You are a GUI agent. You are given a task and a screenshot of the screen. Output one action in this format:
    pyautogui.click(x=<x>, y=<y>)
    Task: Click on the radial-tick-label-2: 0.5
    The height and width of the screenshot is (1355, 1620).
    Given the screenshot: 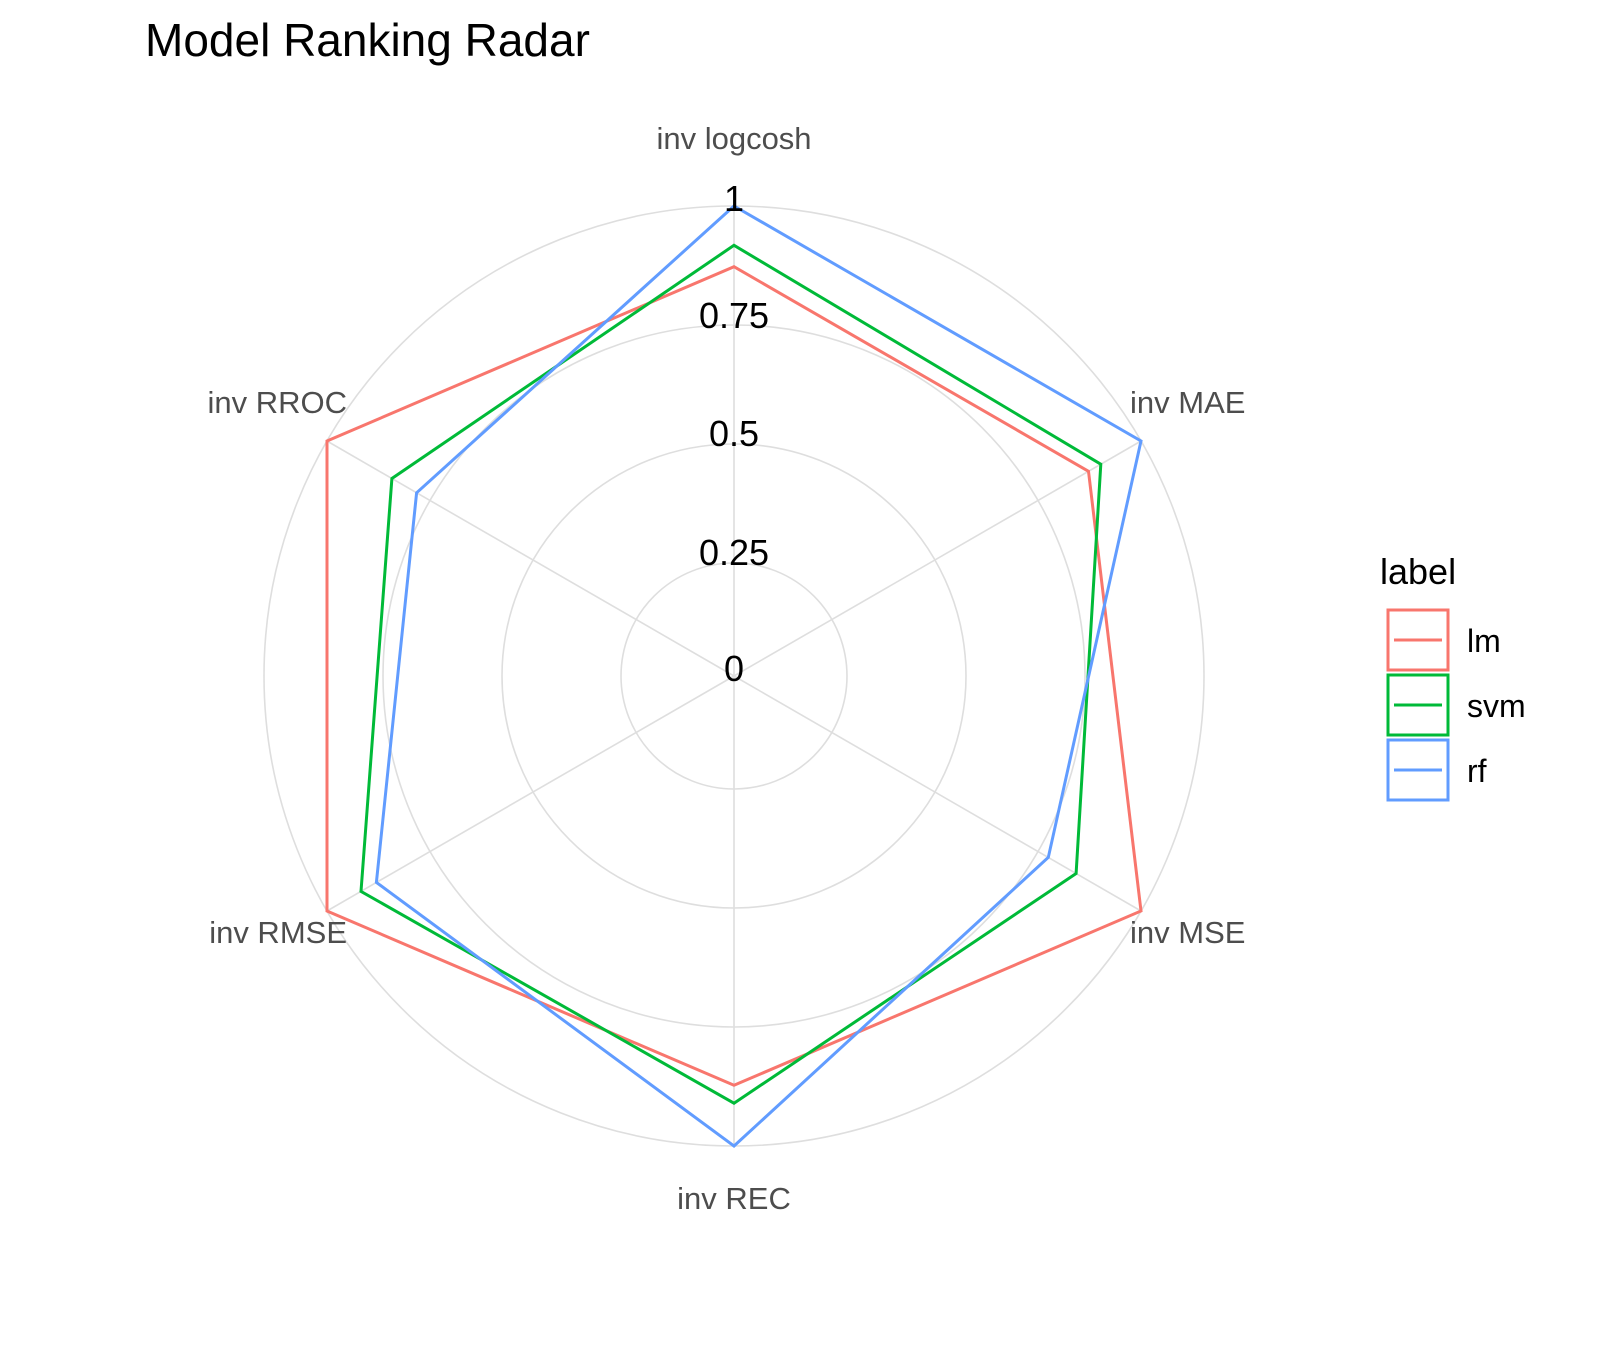 What is the action you would take?
    pyautogui.click(x=734, y=433)
    